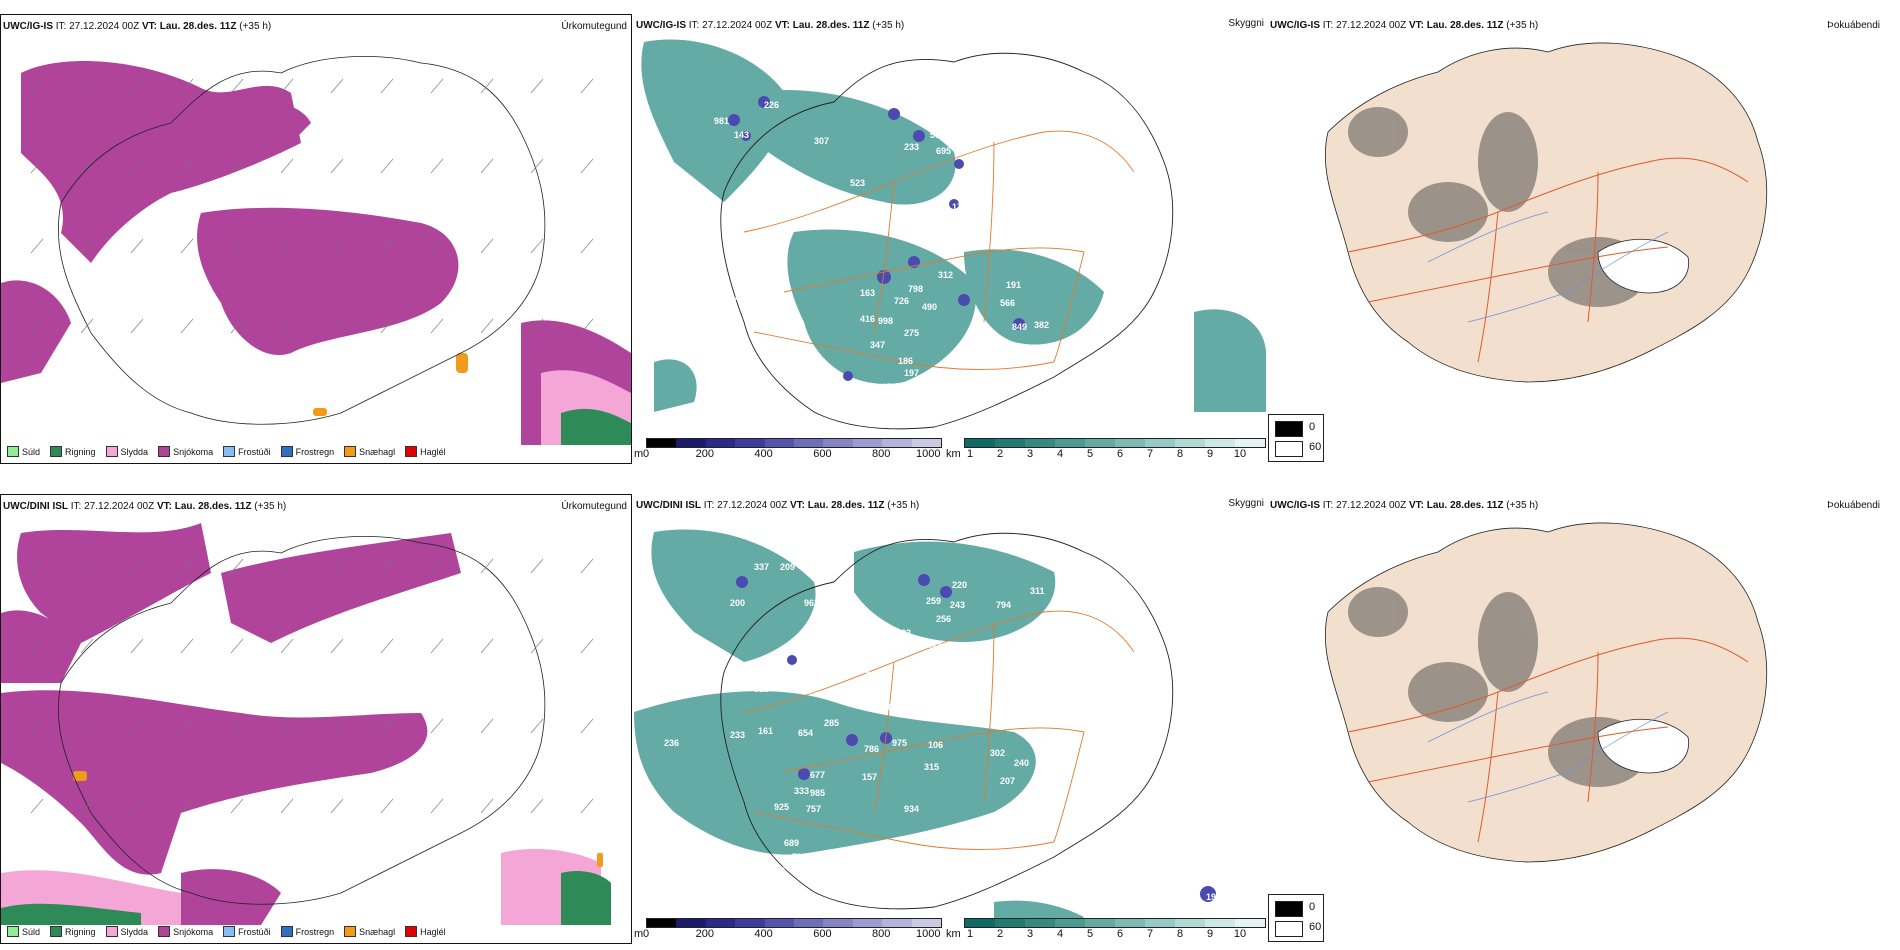 The image size is (1900, 950). Describe the element at coordinates (23, 451) in the screenshot. I see `legend-item: Súld` at that location.